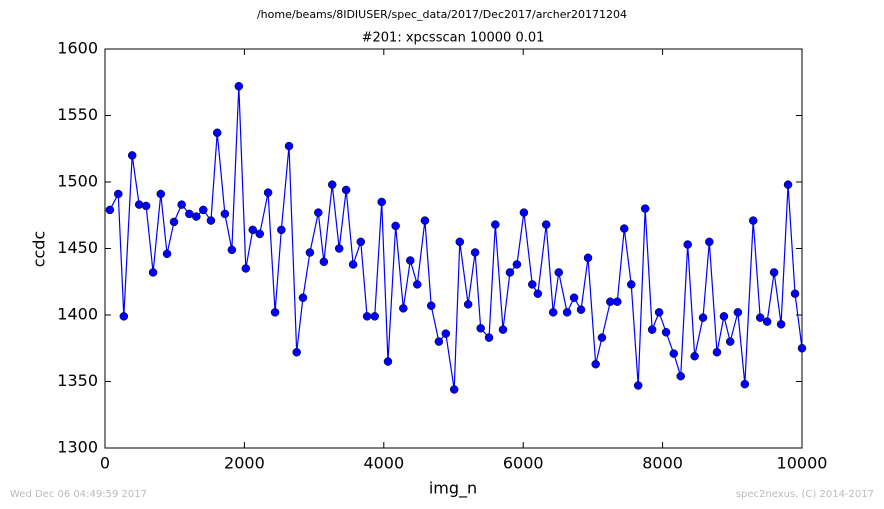 The width and height of the screenshot is (884, 509). What do you see at coordinates (105, 463) in the screenshot?
I see `x-tick-label: 0` at bounding box center [105, 463].